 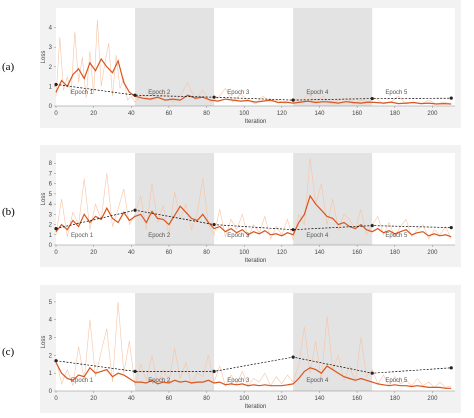 What do you see at coordinates (8, 212) in the screenshot?
I see `panel-tag: (b)` at bounding box center [8, 212].